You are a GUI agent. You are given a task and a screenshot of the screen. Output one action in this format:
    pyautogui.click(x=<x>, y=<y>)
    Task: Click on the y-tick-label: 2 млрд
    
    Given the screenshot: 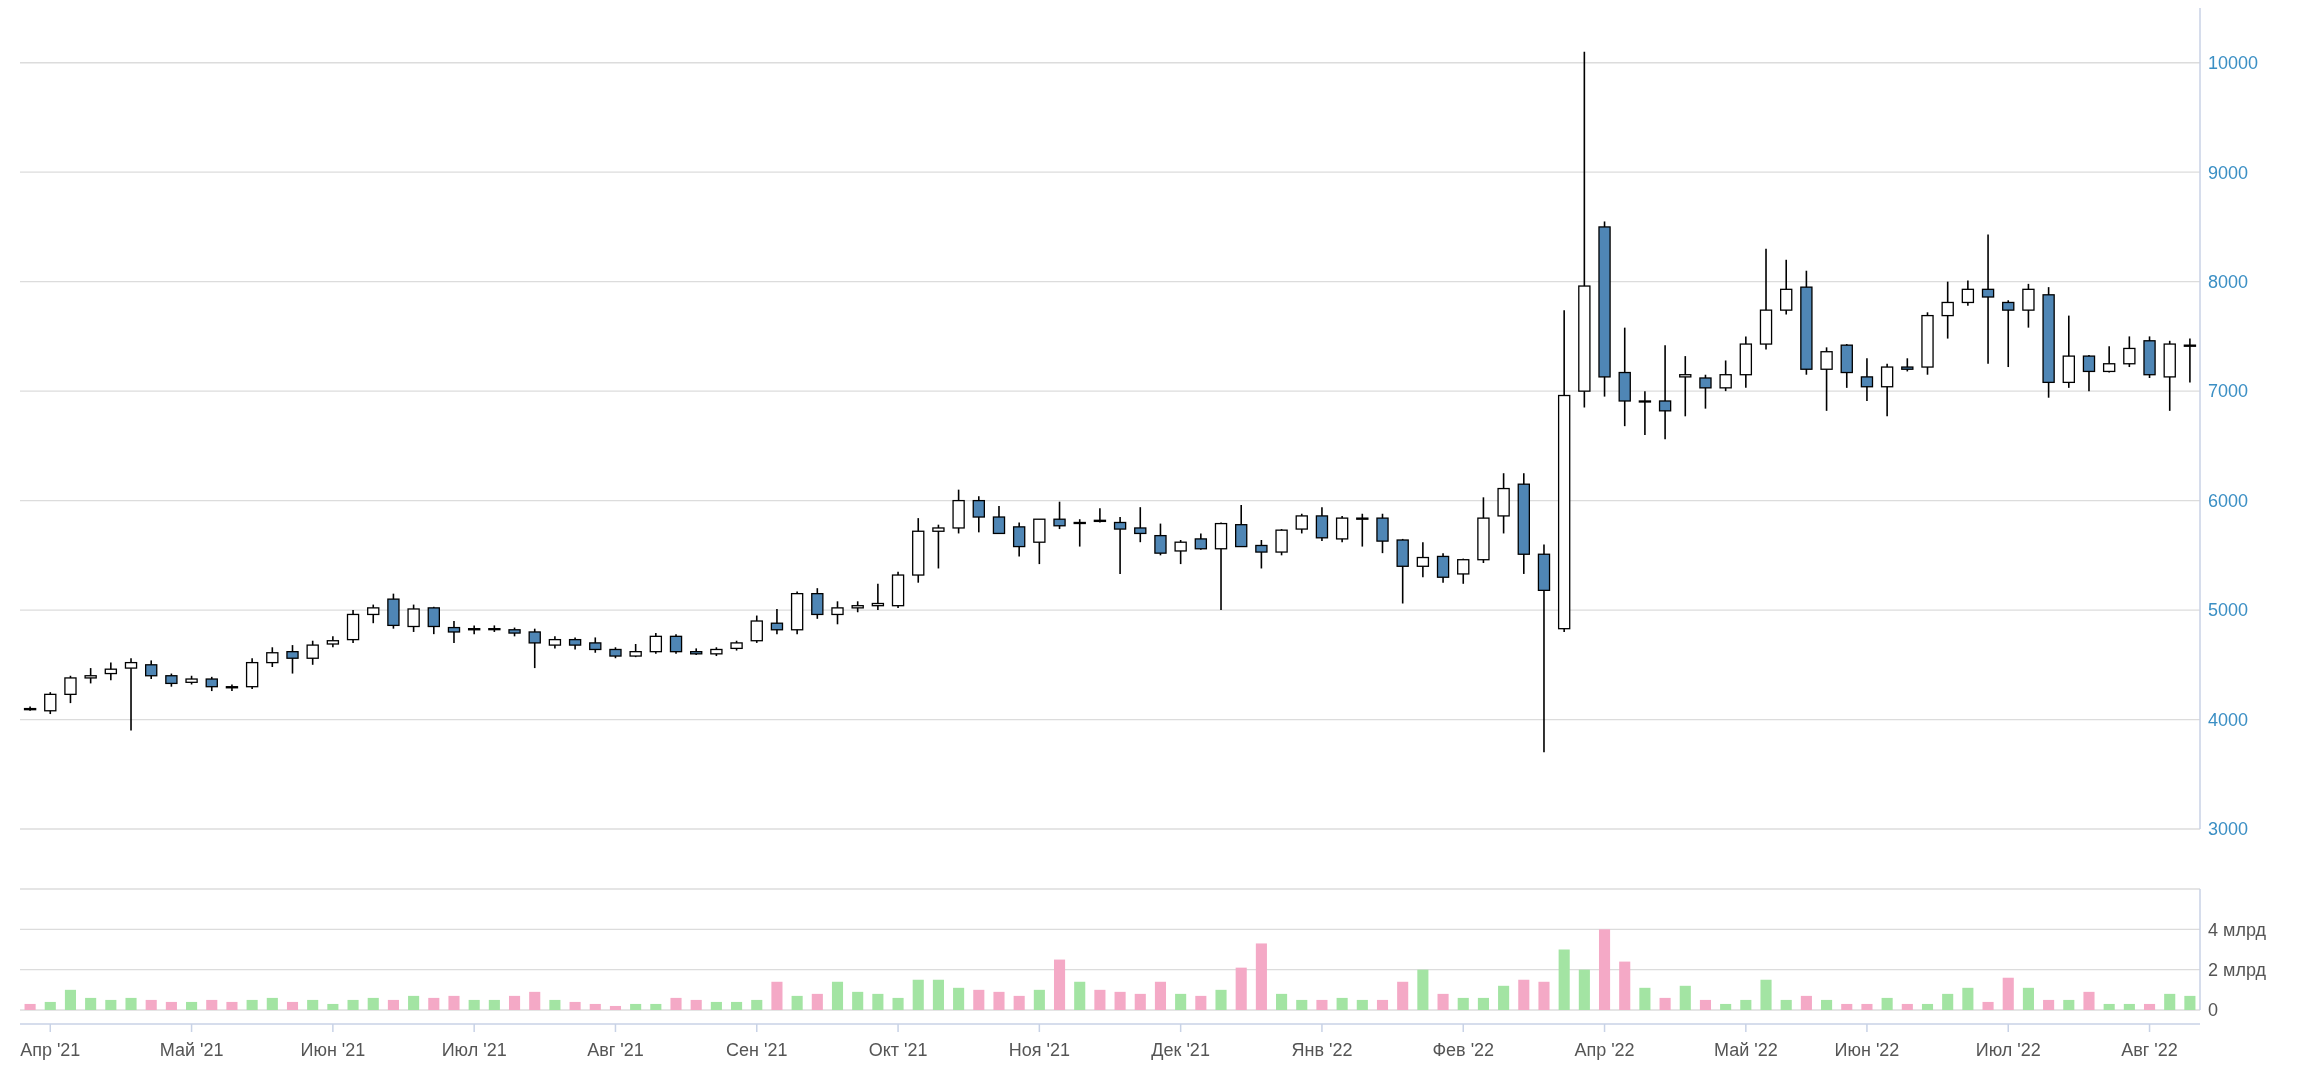 What is the action you would take?
    pyautogui.click(x=2237, y=969)
    